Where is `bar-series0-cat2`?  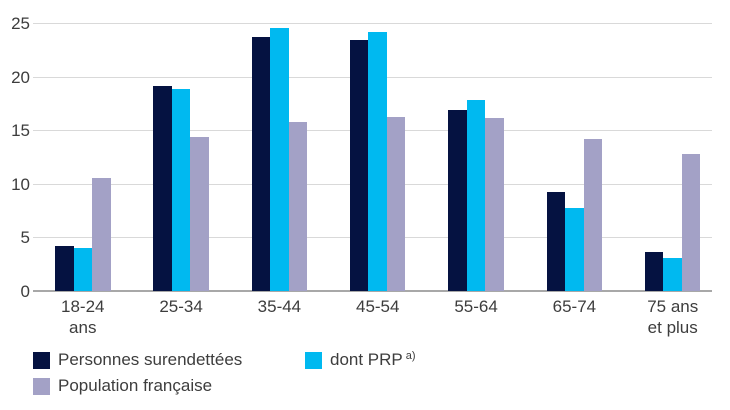
bar-series0-cat2 is located at coordinates (261, 163).